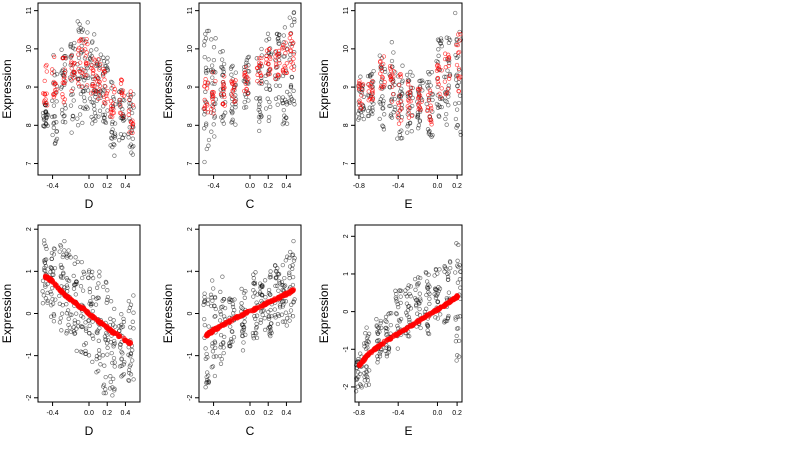  What do you see at coordinates (346, 49) in the screenshot?
I see `y-tick-label: 10` at bounding box center [346, 49].